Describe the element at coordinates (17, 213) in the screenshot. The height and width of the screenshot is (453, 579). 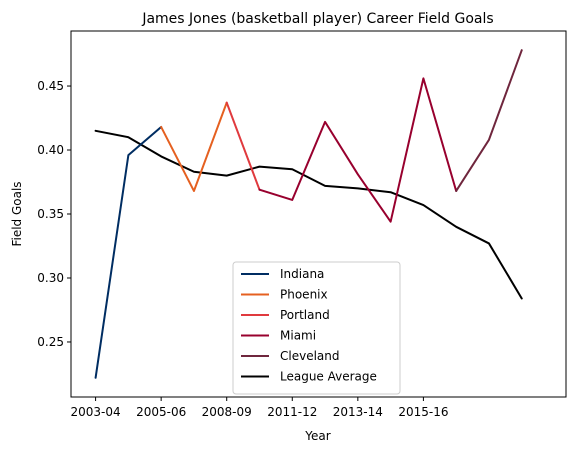
I see `y-axis-label: Field Goals` at that location.